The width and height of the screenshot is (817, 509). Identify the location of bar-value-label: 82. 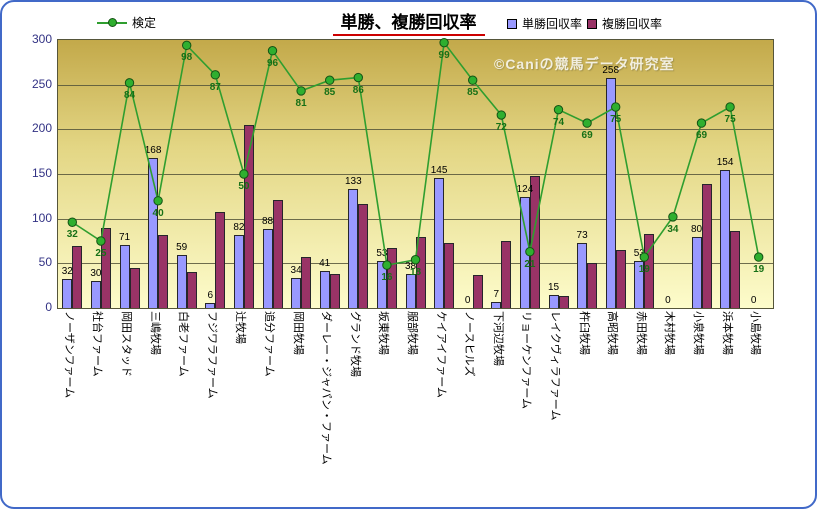
(239, 227).